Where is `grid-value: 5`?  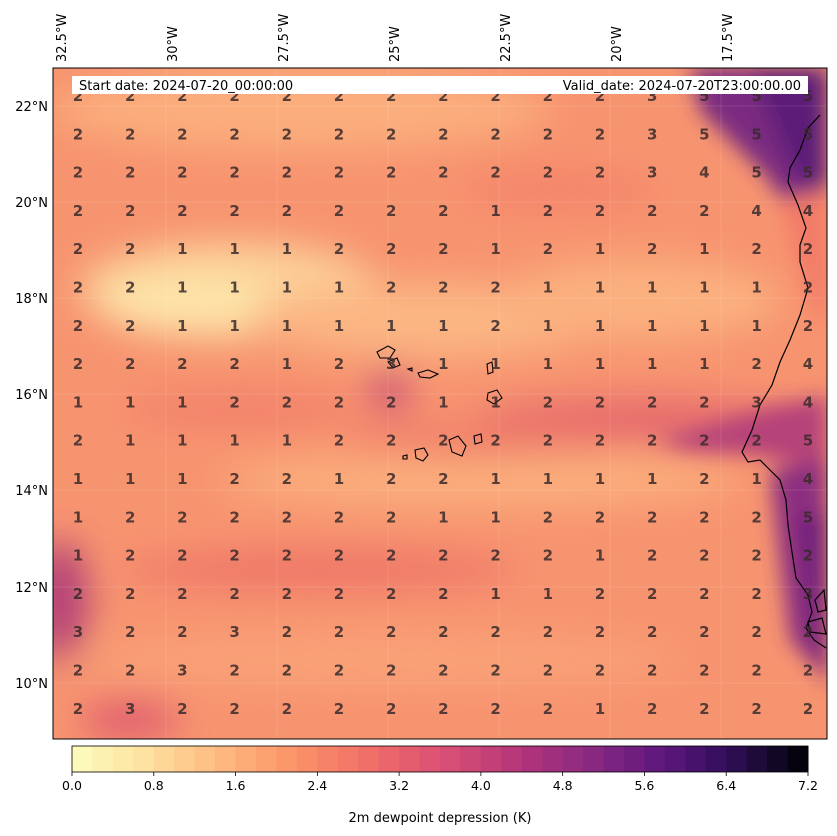
grid-value: 5 is located at coordinates (704, 96).